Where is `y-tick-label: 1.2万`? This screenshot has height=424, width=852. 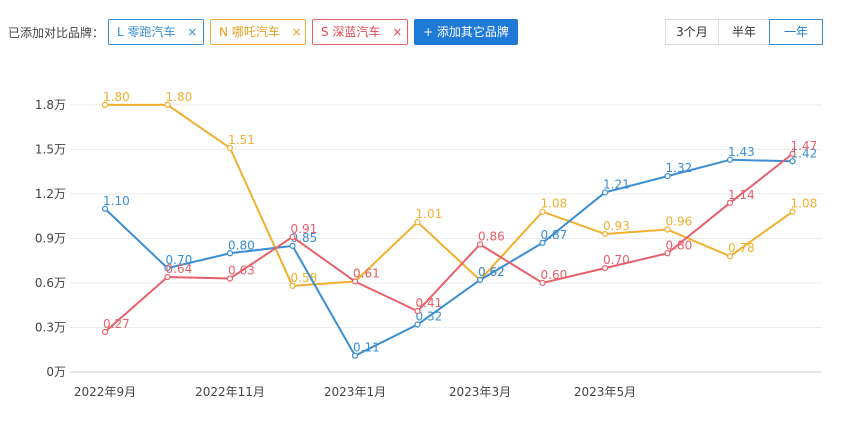
y-tick-label: 1.2万 is located at coordinates (50, 194).